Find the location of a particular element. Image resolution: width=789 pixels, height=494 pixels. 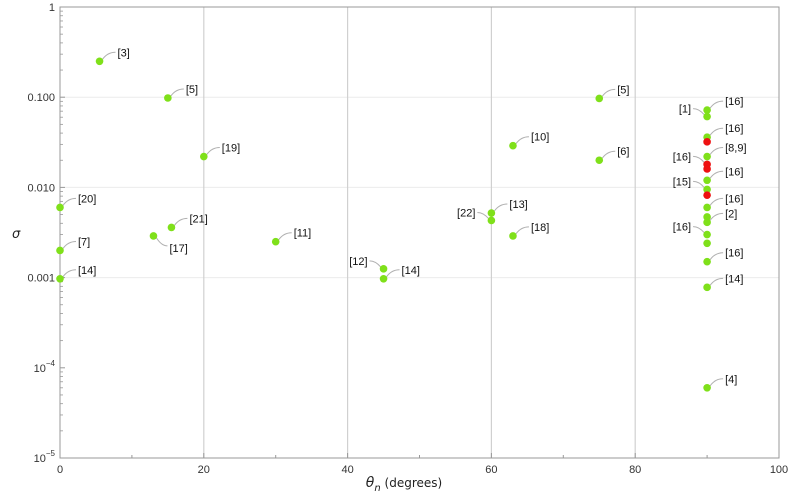

y-tick-label-0: 10⁻⁵ is located at coordinates (45, 457).